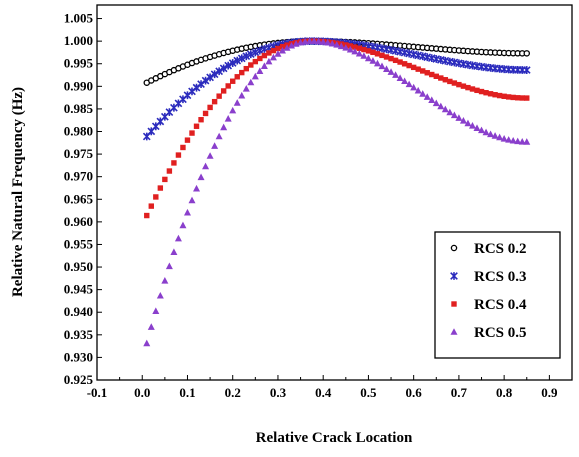 This screenshot has height=457, width=579. Describe the element at coordinates (78, 221) in the screenshot. I see `y-tick-label: 0.960` at that location.